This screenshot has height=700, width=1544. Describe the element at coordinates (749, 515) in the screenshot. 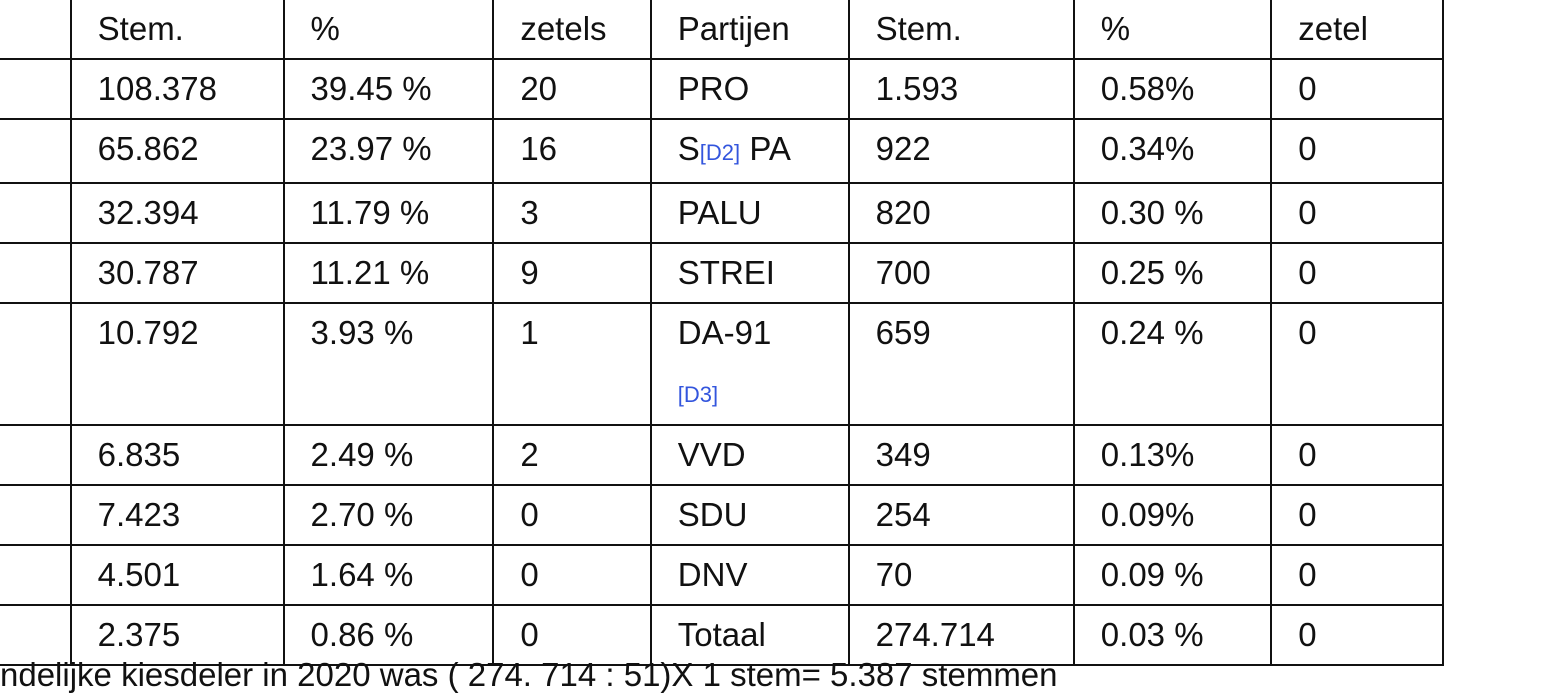

I see `cell: SDU` at that location.